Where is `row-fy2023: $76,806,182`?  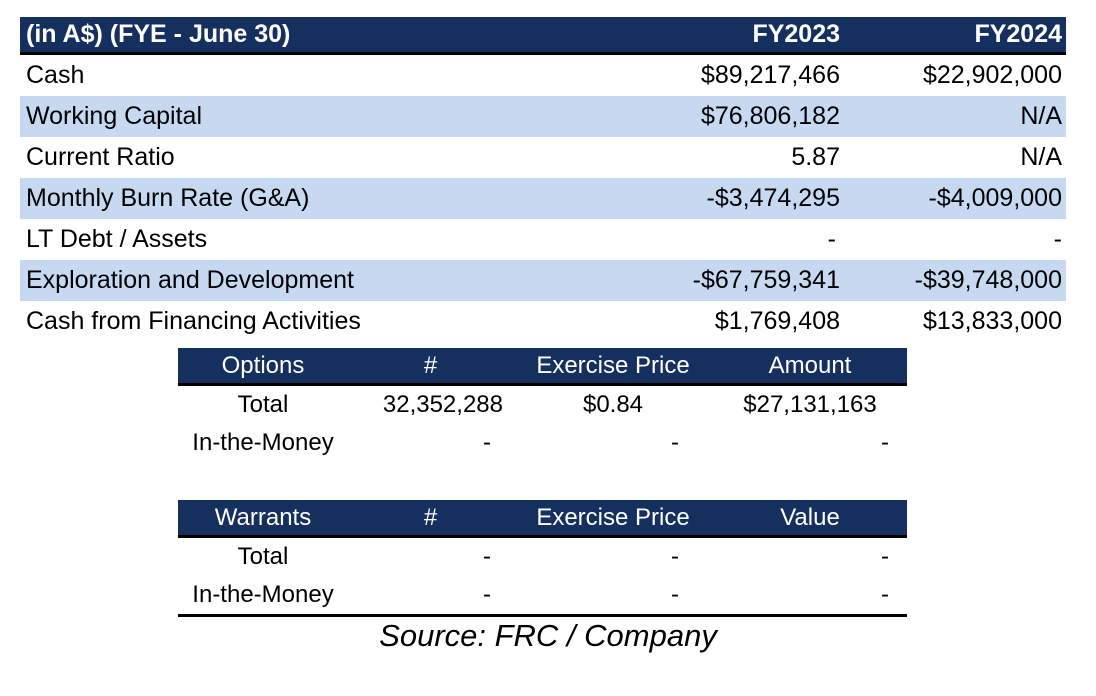 row-fy2023: $76,806,182 is located at coordinates (770, 116).